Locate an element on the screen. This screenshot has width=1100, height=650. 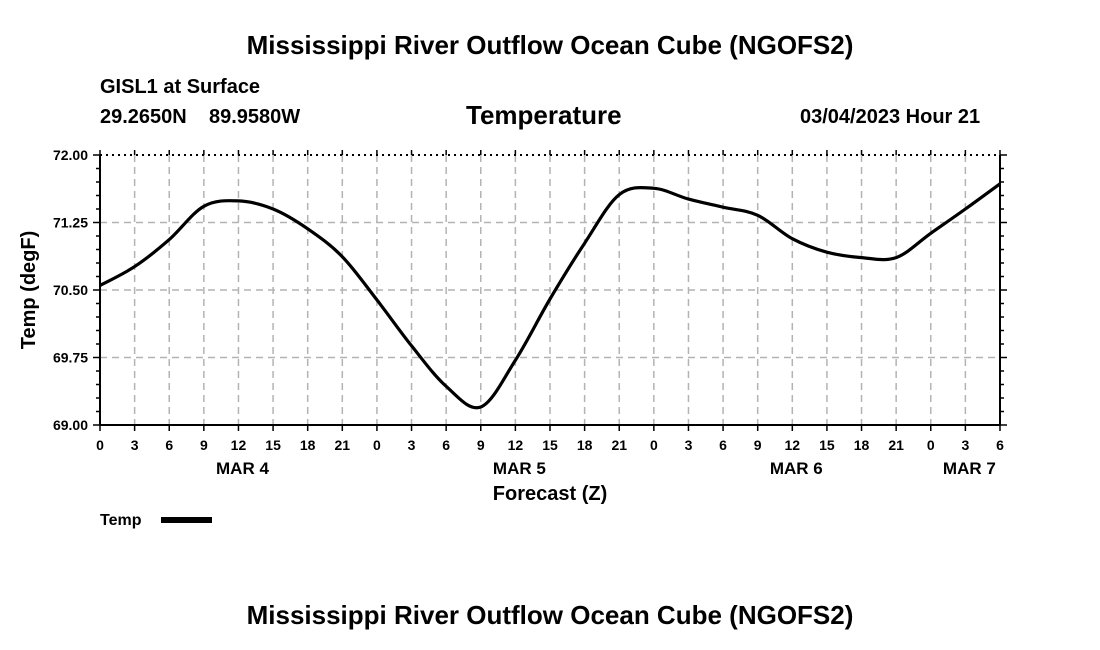
day-label: MAR 7 is located at coordinates (969, 468).